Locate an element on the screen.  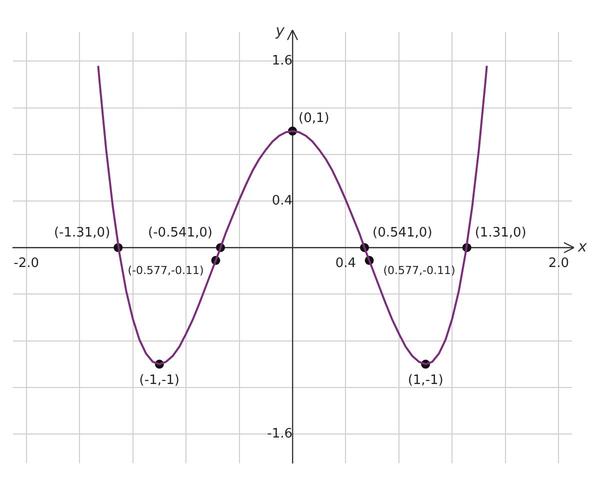
annotation: (-1.31,0) is located at coordinates (82, 232).